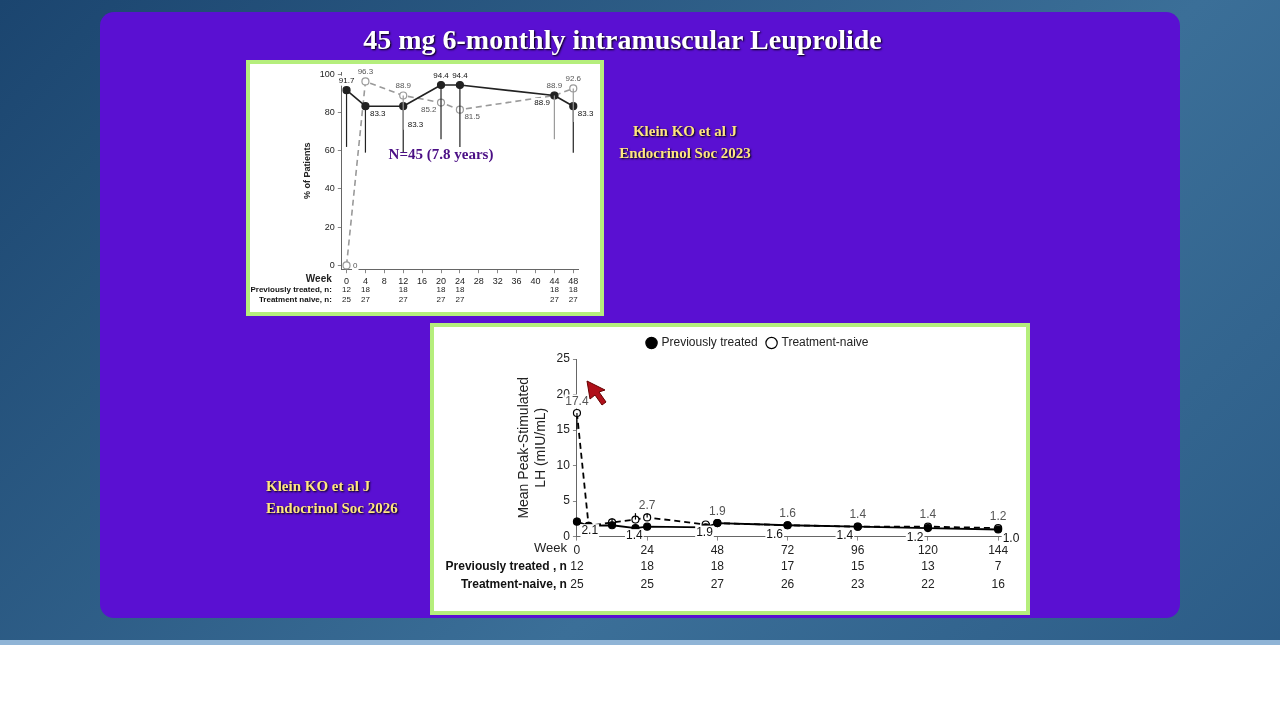 Image resolution: width=1280 pixels, height=720 pixels. I want to click on data-label: 81.5, so click(472, 117).